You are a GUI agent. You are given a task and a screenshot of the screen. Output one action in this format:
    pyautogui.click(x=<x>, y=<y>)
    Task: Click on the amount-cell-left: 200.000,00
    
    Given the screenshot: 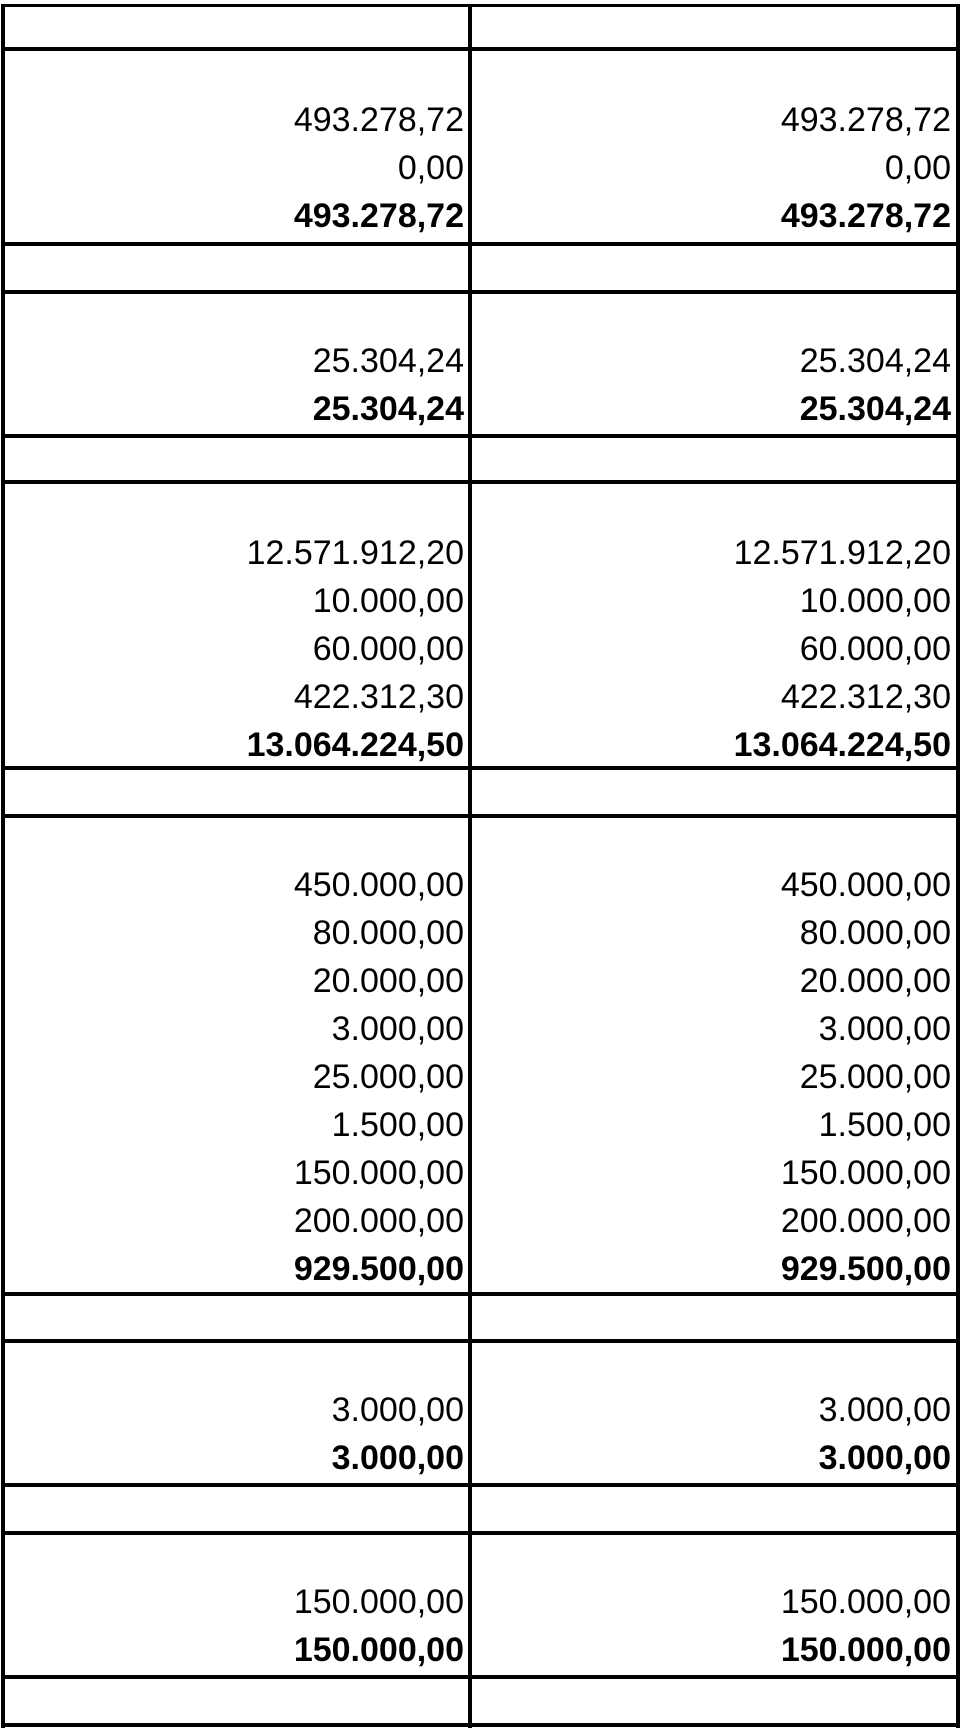 What is the action you would take?
    pyautogui.click(x=378, y=1221)
    